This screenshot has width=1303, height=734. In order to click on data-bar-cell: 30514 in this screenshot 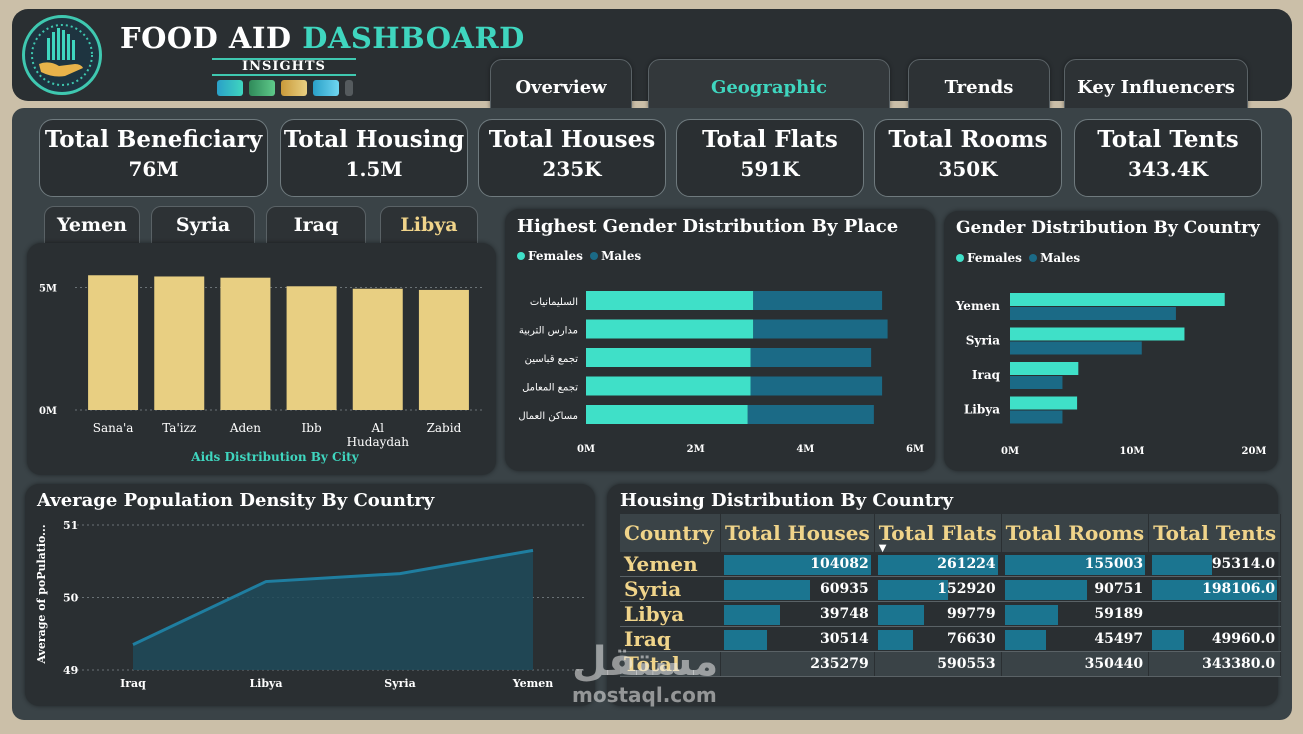, I will do `click(797, 639)`.